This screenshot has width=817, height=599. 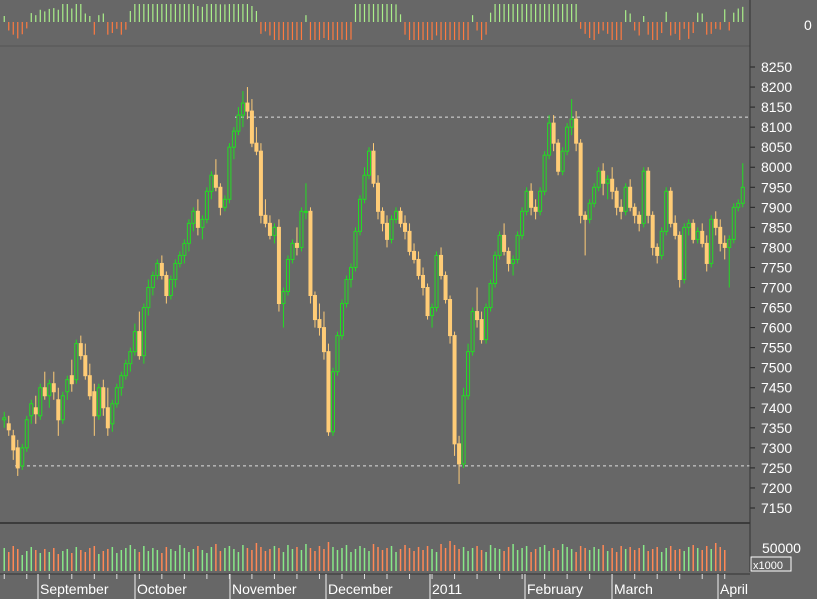 I want to click on y-tick-label: 8000, so click(x=776, y=167).